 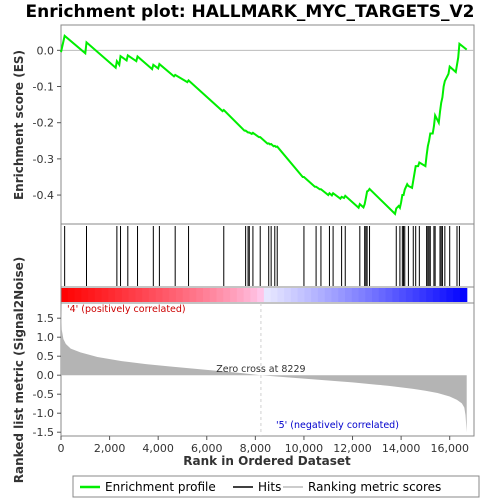 I want to click on metric-y-axis: 1.5 1.0 0.5 0.0 -0.5 -1.0 -1.5, so click(x=47, y=375).